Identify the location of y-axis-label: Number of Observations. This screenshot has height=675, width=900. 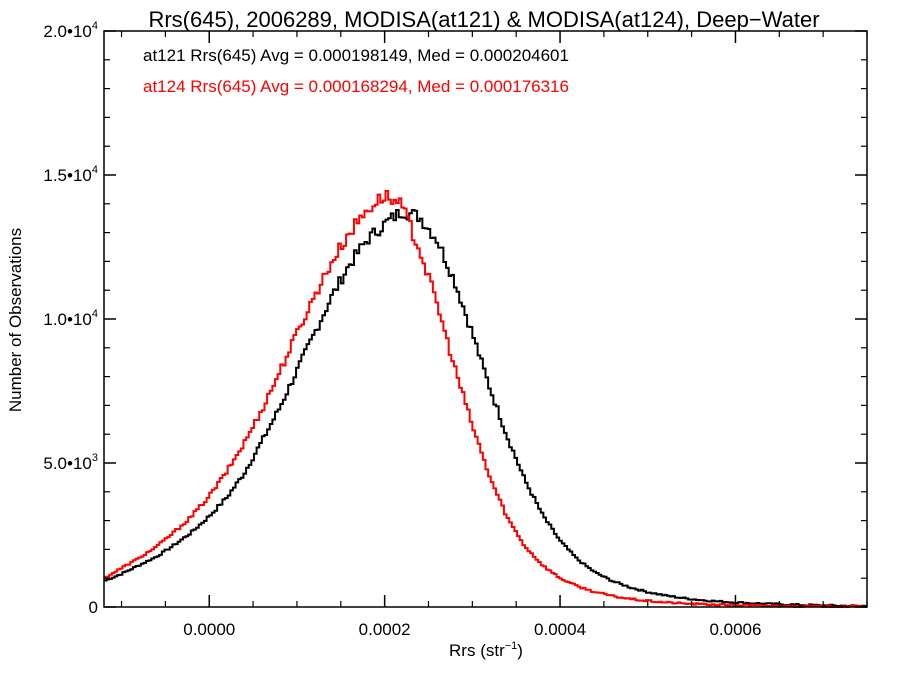
(15, 320).